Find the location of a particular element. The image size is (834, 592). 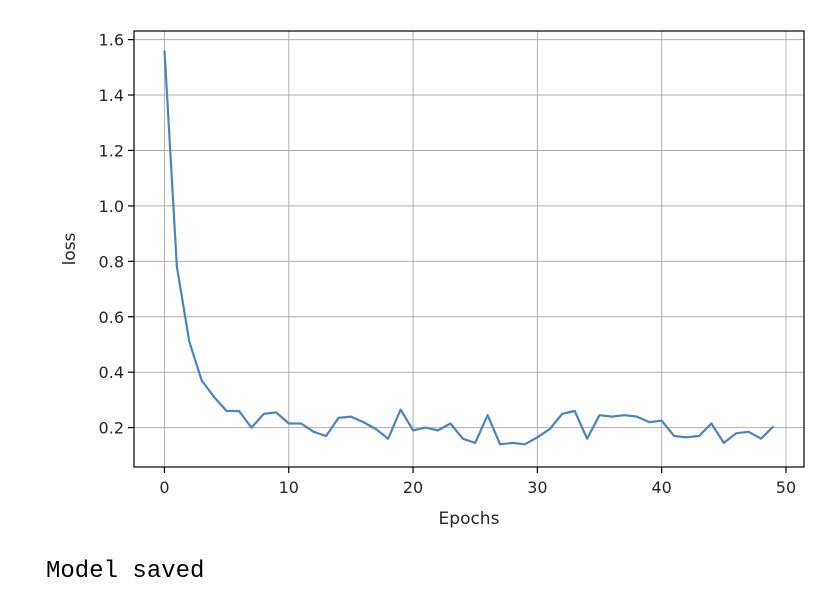

model-saved-message: Model saved is located at coordinates (125, 571).